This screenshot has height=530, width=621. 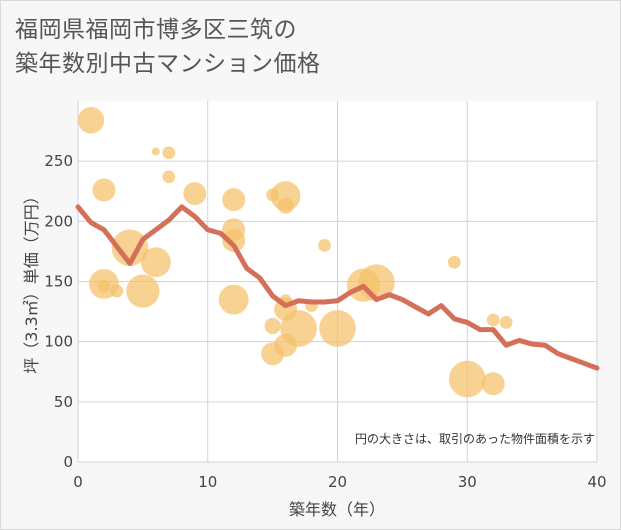 I want to click on y-tick-labels: 0 50 100 150 200 250, so click(x=58, y=311).